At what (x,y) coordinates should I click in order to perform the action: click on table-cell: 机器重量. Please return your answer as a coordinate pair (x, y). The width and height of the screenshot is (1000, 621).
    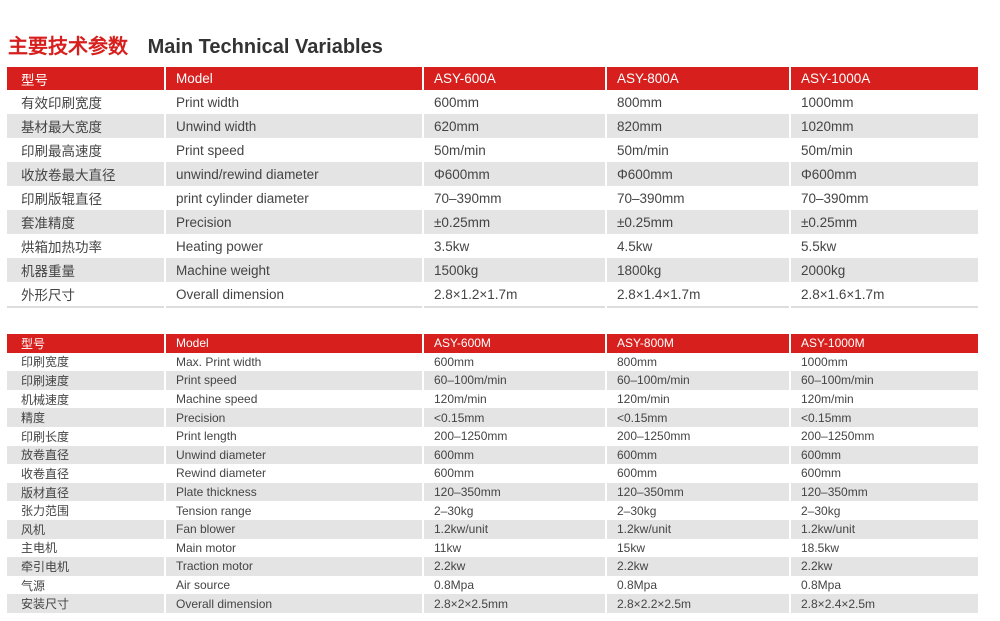
    Looking at the image, I should click on (86, 270).